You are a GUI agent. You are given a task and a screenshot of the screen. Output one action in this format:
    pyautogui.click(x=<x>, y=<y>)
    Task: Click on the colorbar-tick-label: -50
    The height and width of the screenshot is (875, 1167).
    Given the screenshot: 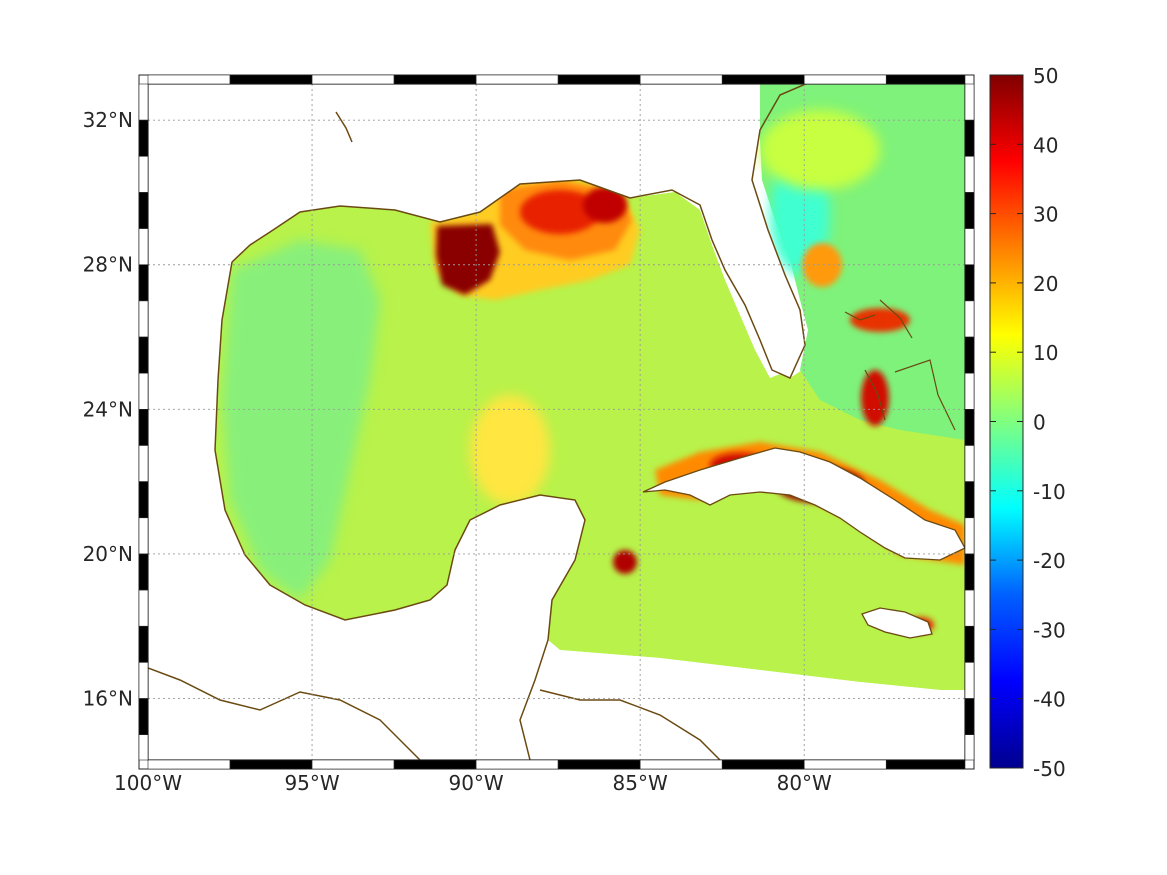 What is the action you would take?
    pyautogui.click(x=1049, y=769)
    